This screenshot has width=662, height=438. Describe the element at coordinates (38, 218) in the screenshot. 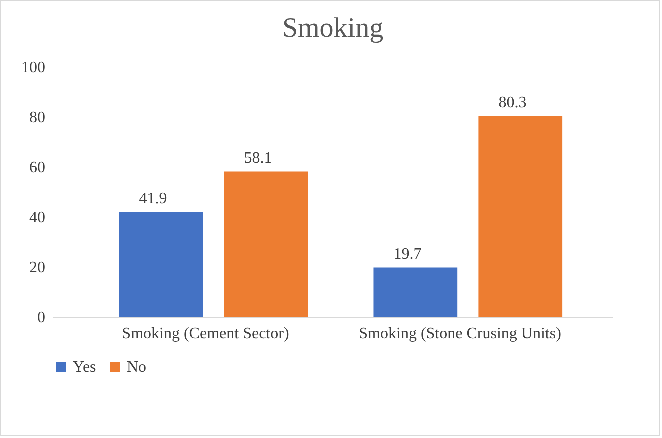

I see `y-tick-label: 40` at that location.